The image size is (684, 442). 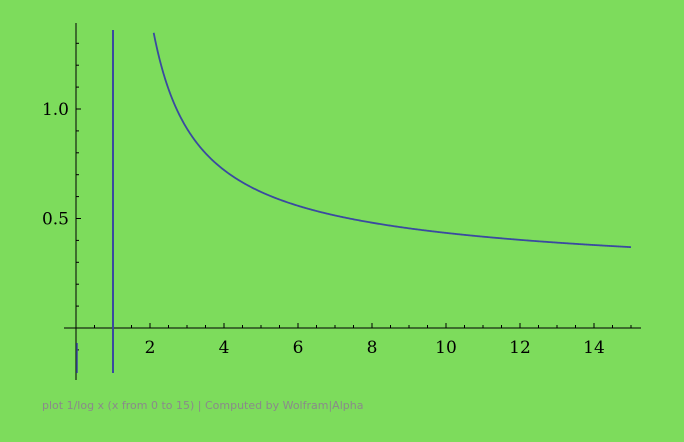 I want to click on x-tick-label: 14, so click(x=594, y=348).